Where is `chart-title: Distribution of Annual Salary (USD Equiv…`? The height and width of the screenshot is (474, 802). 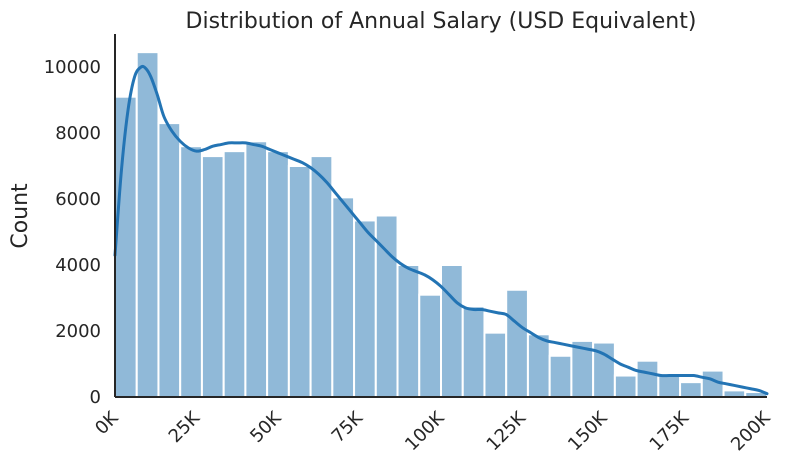
chart-title: Distribution of Annual Salary (USD Equiv… is located at coordinates (441, 21).